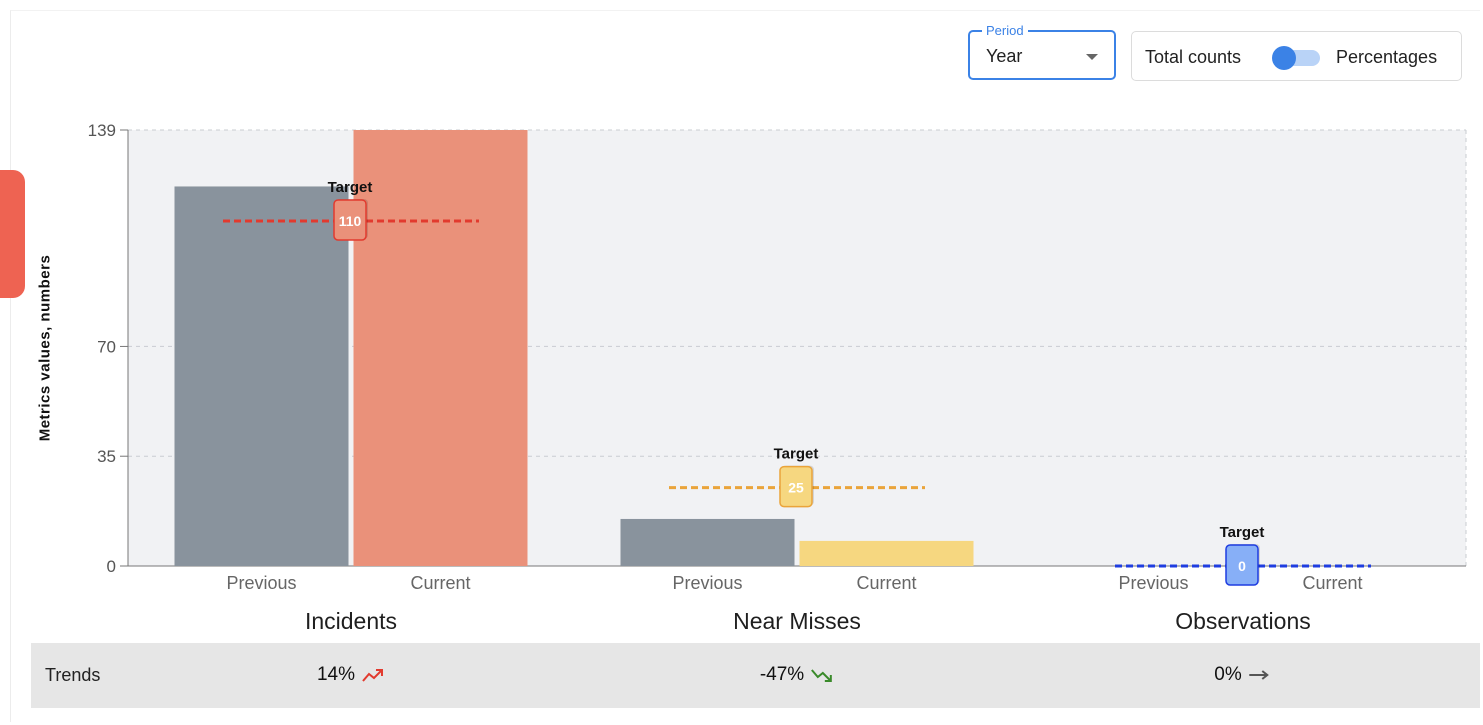 The image size is (1483, 725). I want to click on count-mode-switch-thumb, so click(1284, 58).